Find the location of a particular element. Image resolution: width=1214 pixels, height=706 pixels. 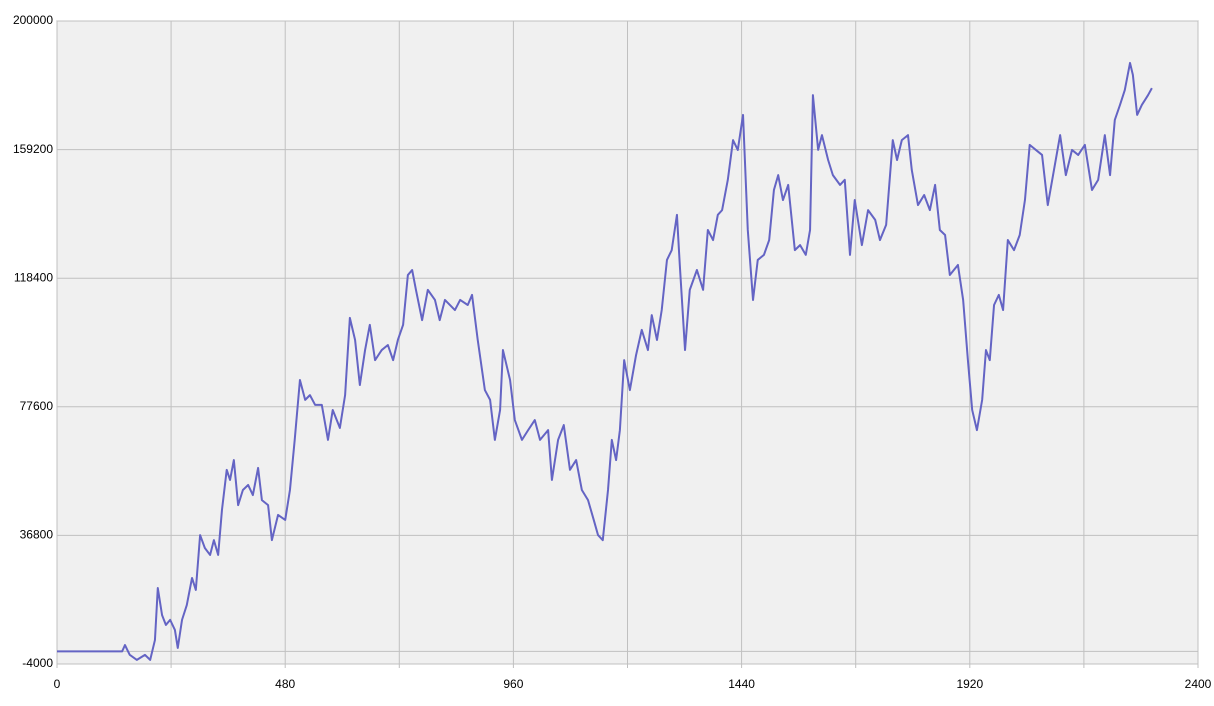

y-tick-label: -4000 is located at coordinates (37, 663).